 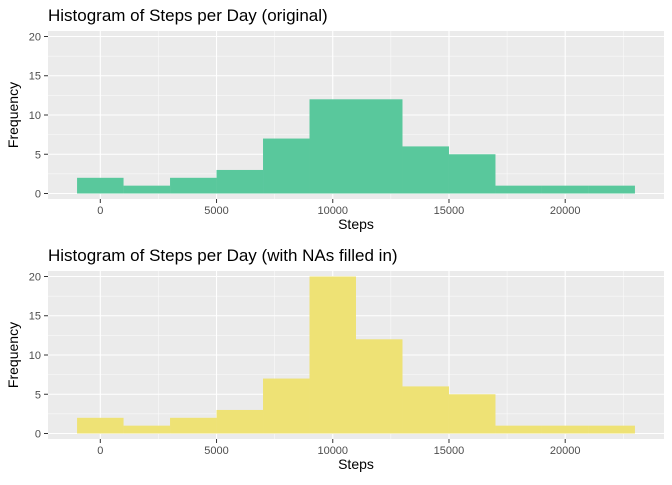 I want to click on x-axis-title-original: Steps, so click(x=356, y=224).